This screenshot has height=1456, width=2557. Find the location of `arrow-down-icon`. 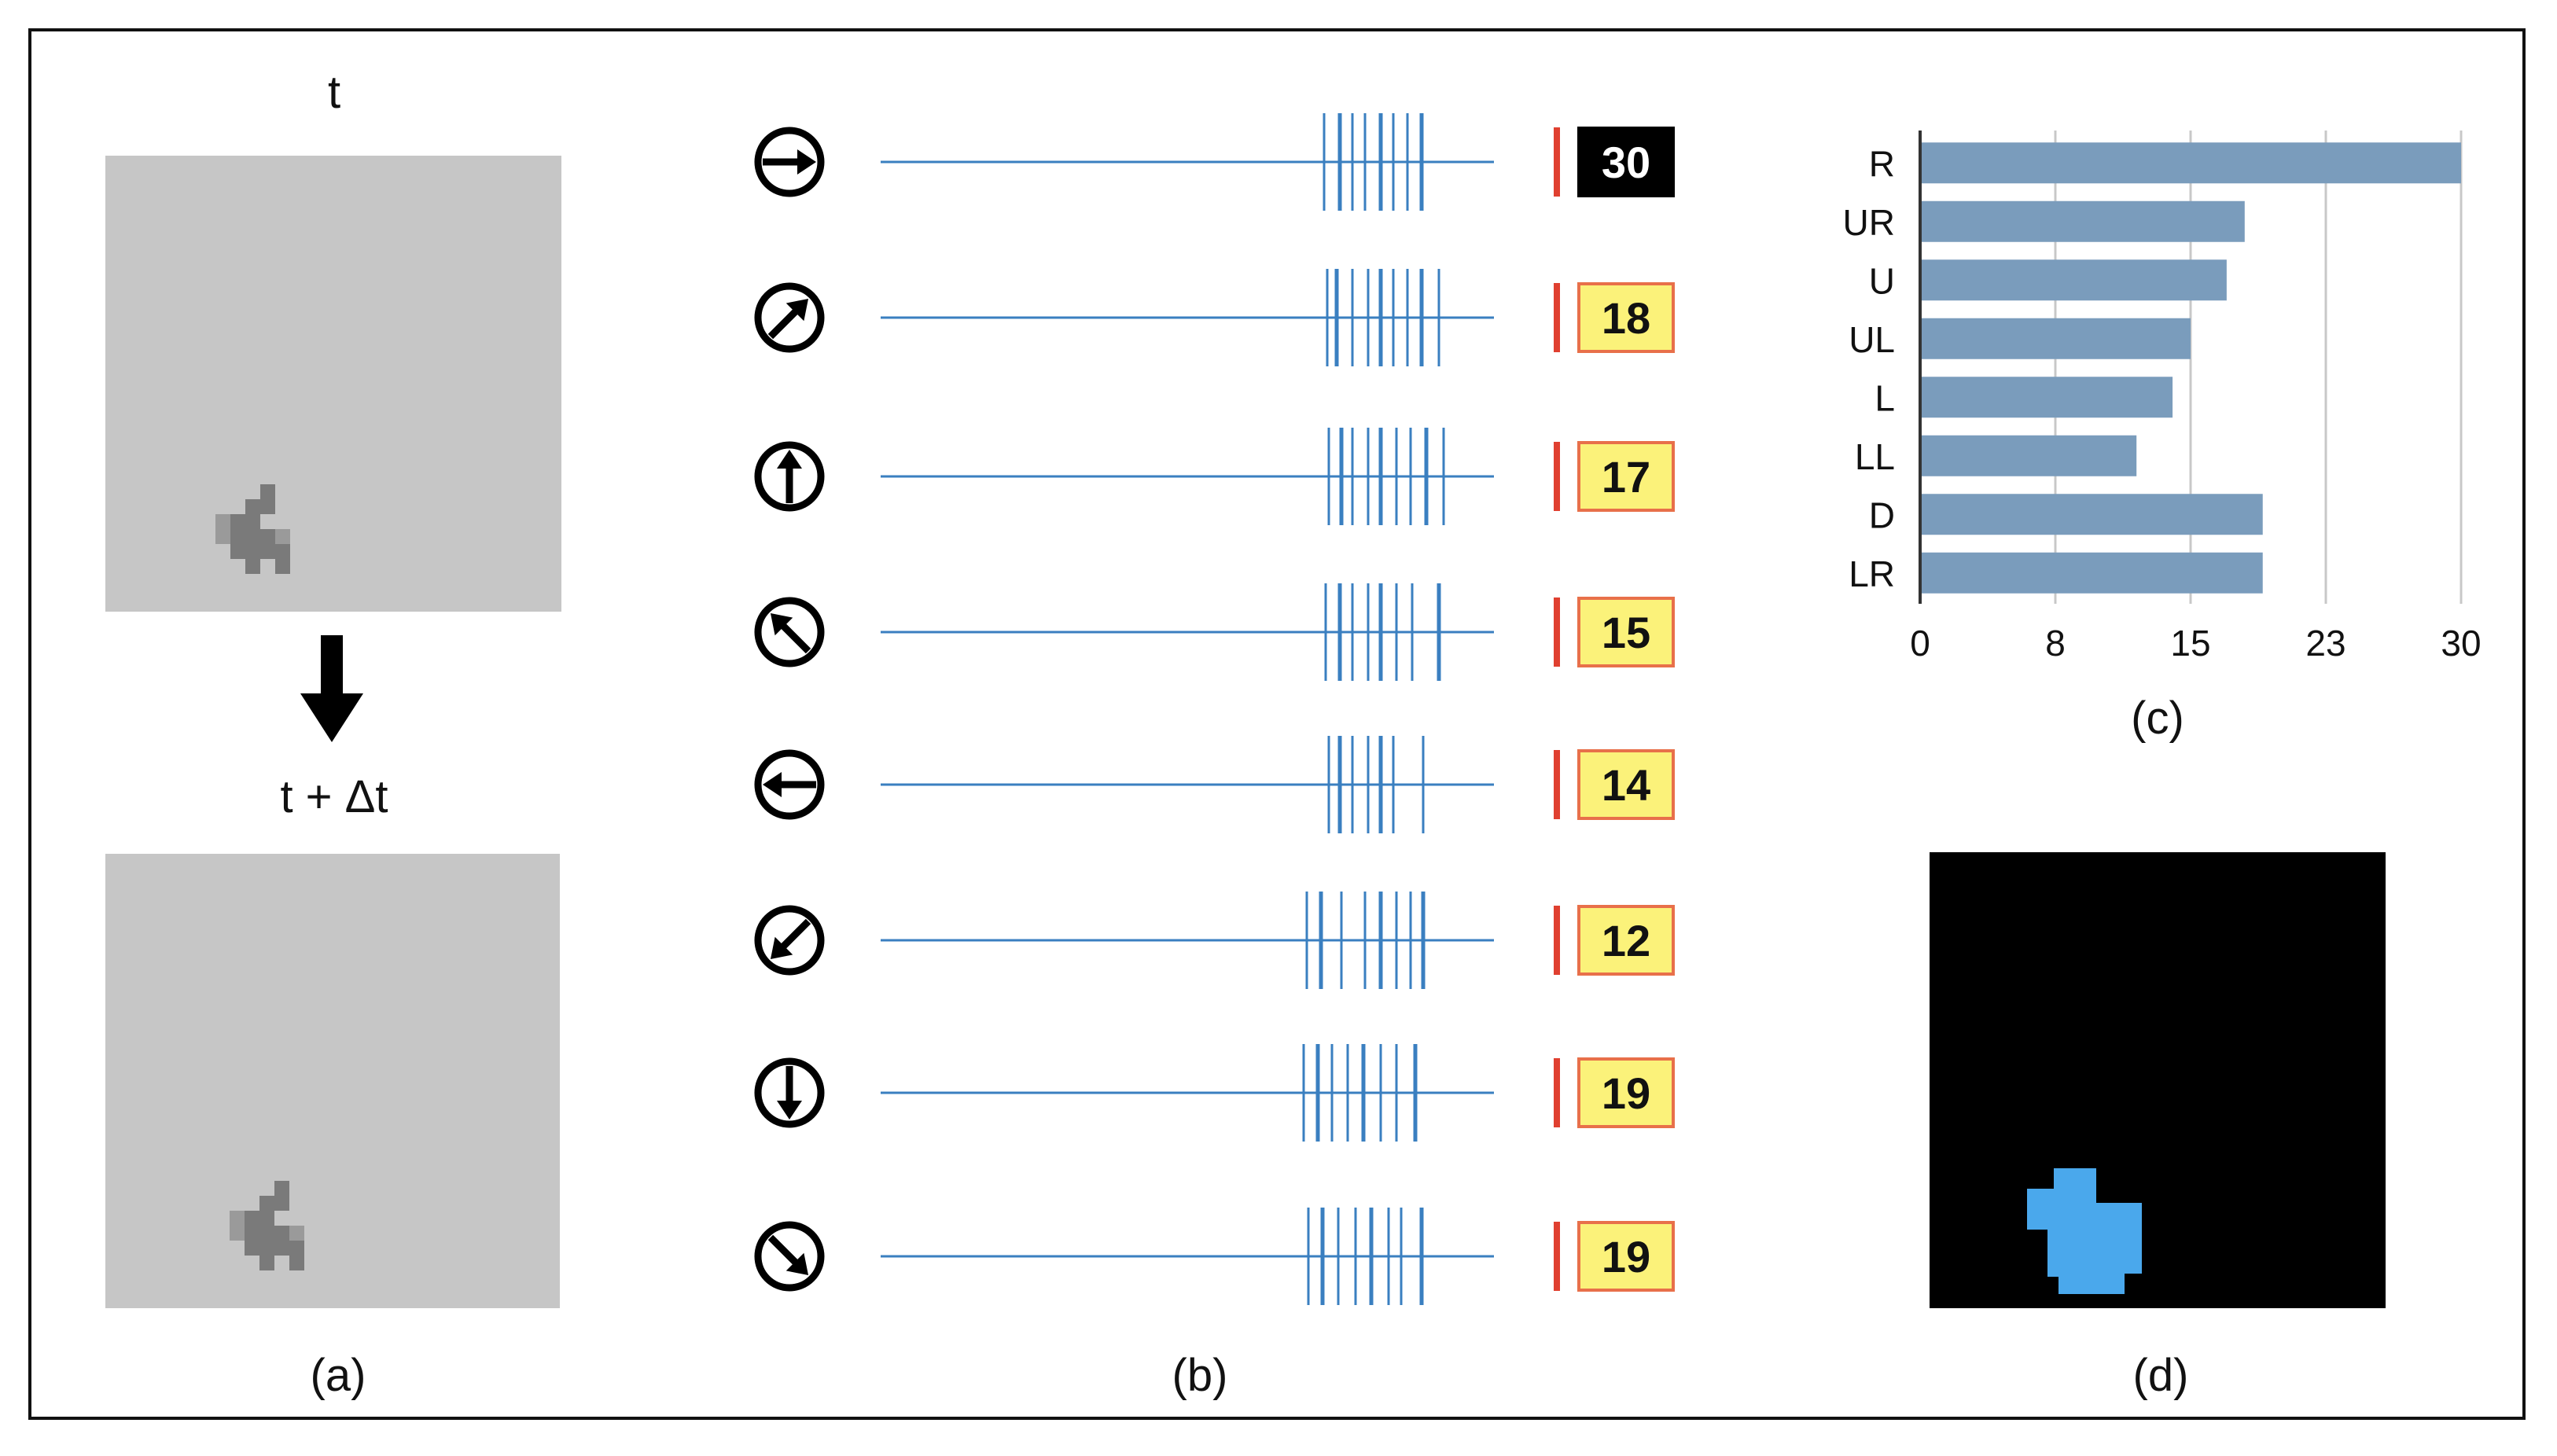

arrow-down-icon is located at coordinates (331, 688).